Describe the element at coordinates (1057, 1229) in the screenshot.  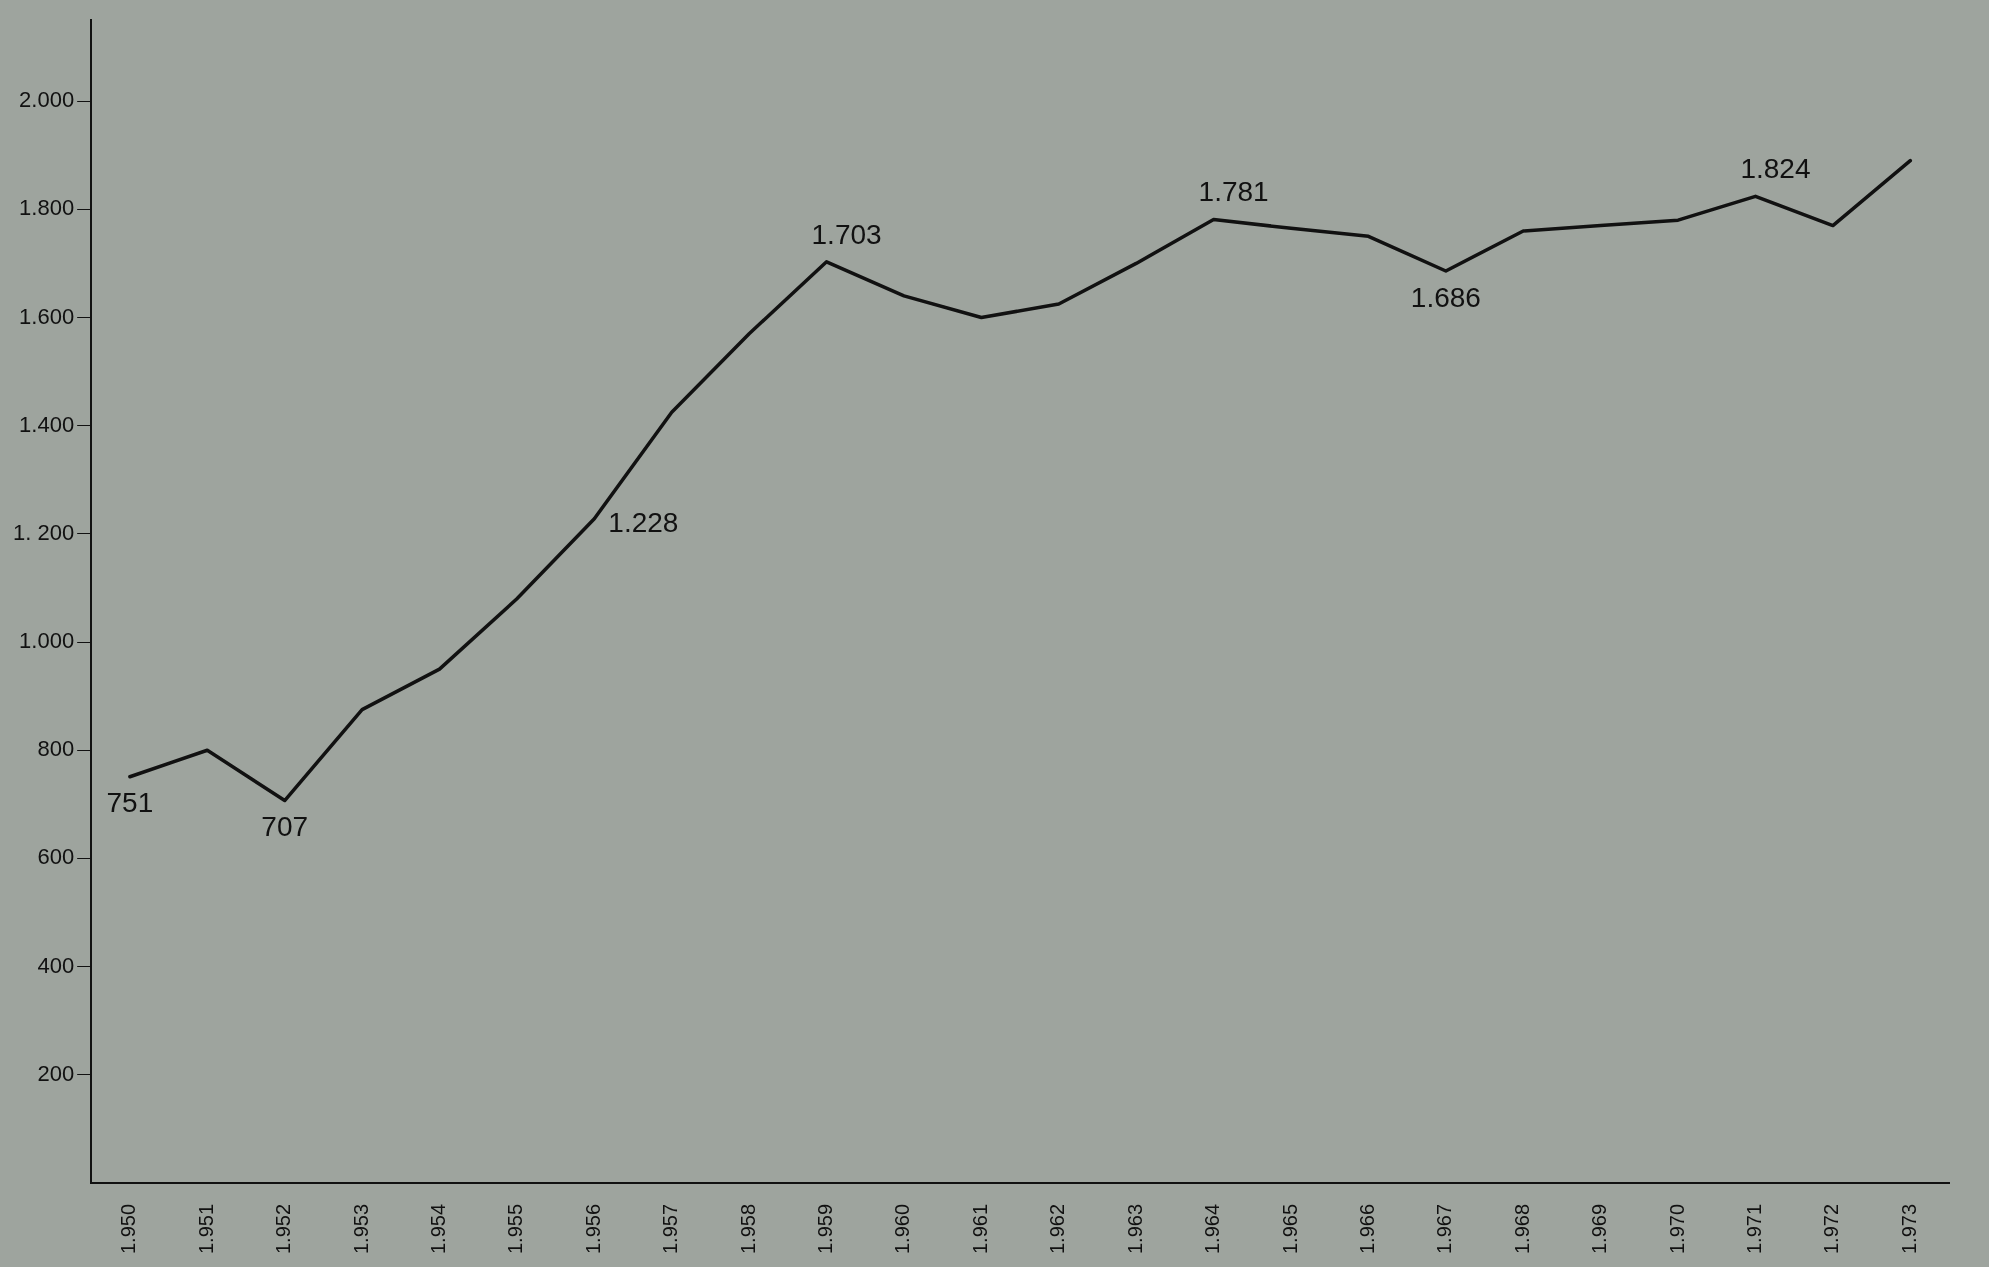
I see `x-tick-label: 1.962` at that location.